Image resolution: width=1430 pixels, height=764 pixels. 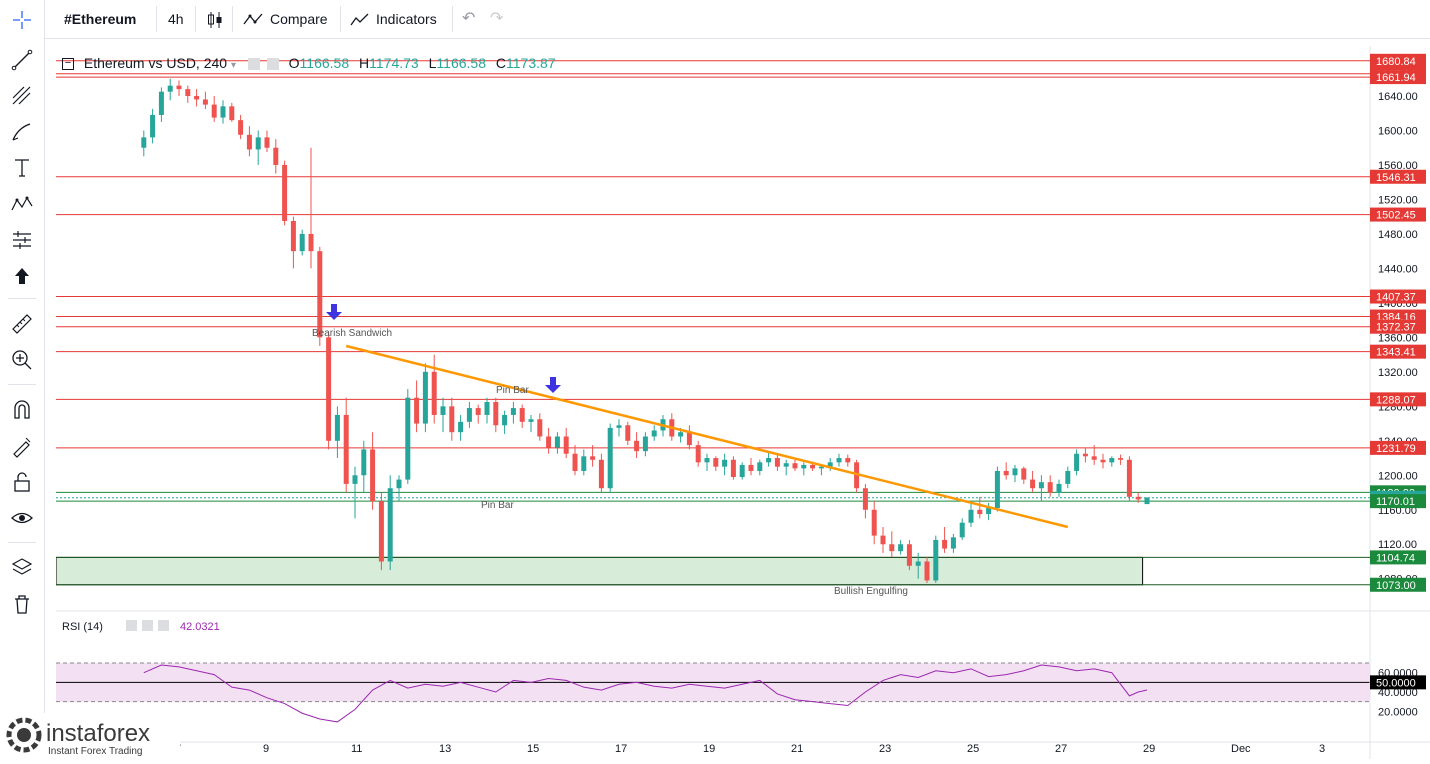 I want to click on time-tick-label: 17, so click(x=621, y=749).